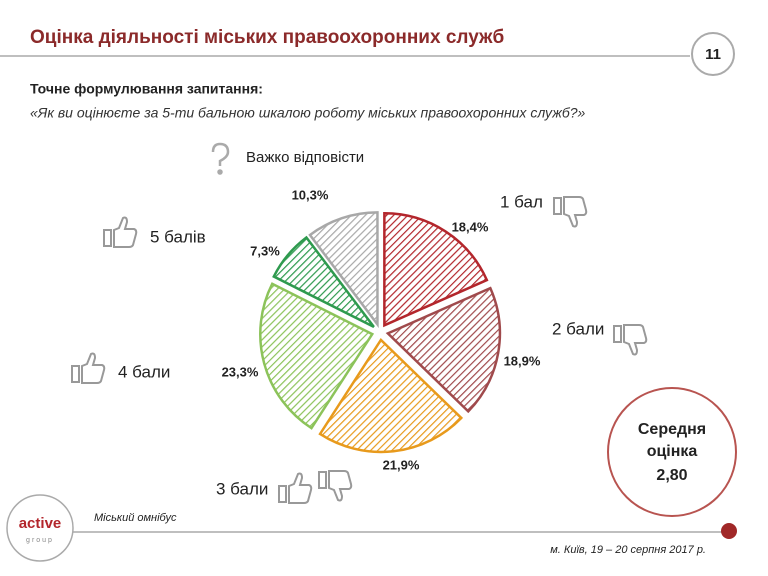  What do you see at coordinates (178, 236) in the screenshot?
I see `category-label: 5 балів` at bounding box center [178, 236].